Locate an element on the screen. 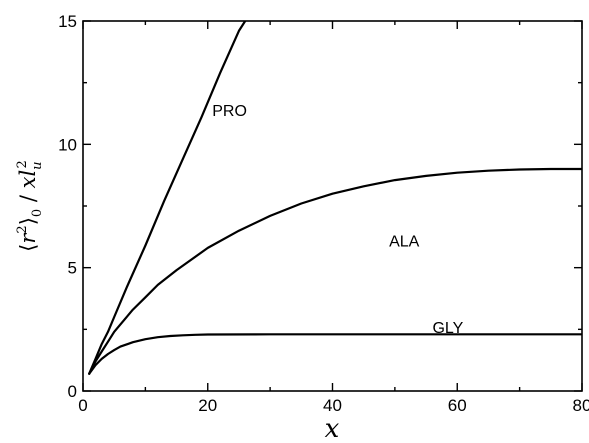 The width and height of the screenshot is (589, 443). y-label-l: l is located at coordinates (28, 173).